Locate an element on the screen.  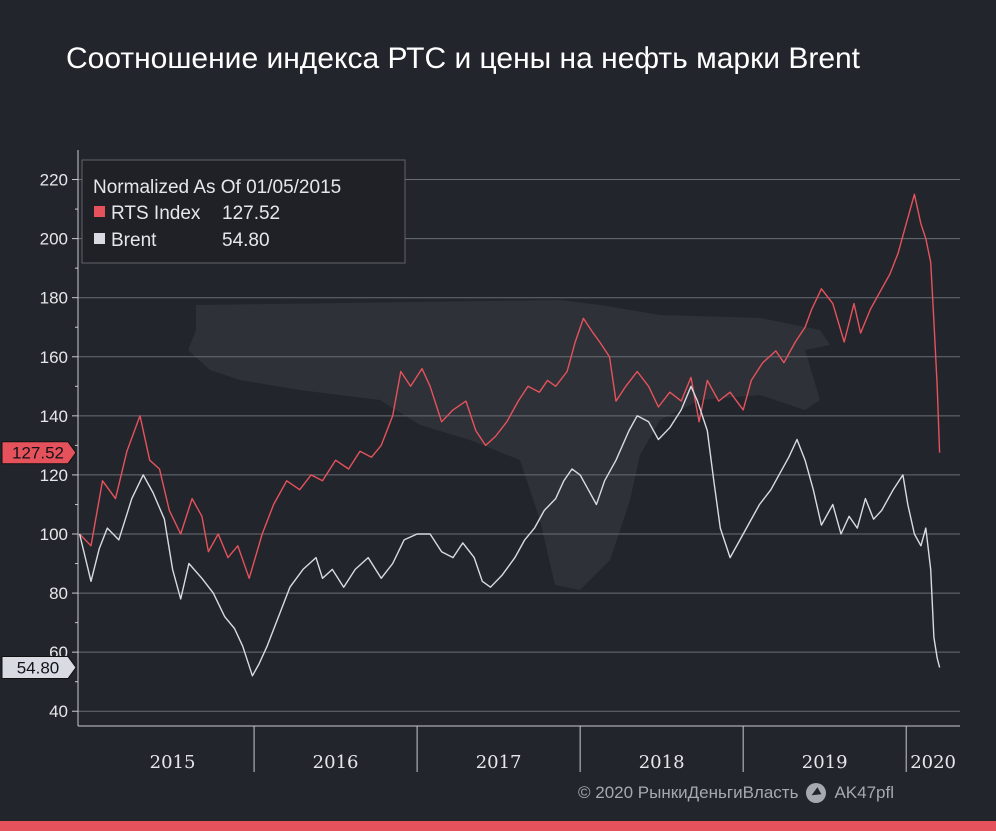
y-tick-label: 120 is located at coordinates (54, 475).